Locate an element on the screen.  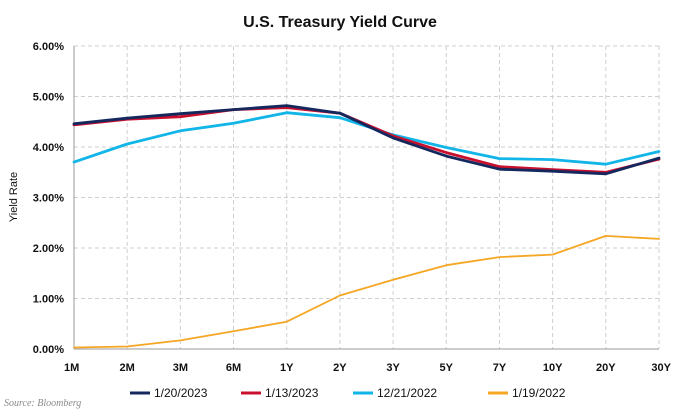
source-note: Source: Bloomberg is located at coordinates (43, 403).